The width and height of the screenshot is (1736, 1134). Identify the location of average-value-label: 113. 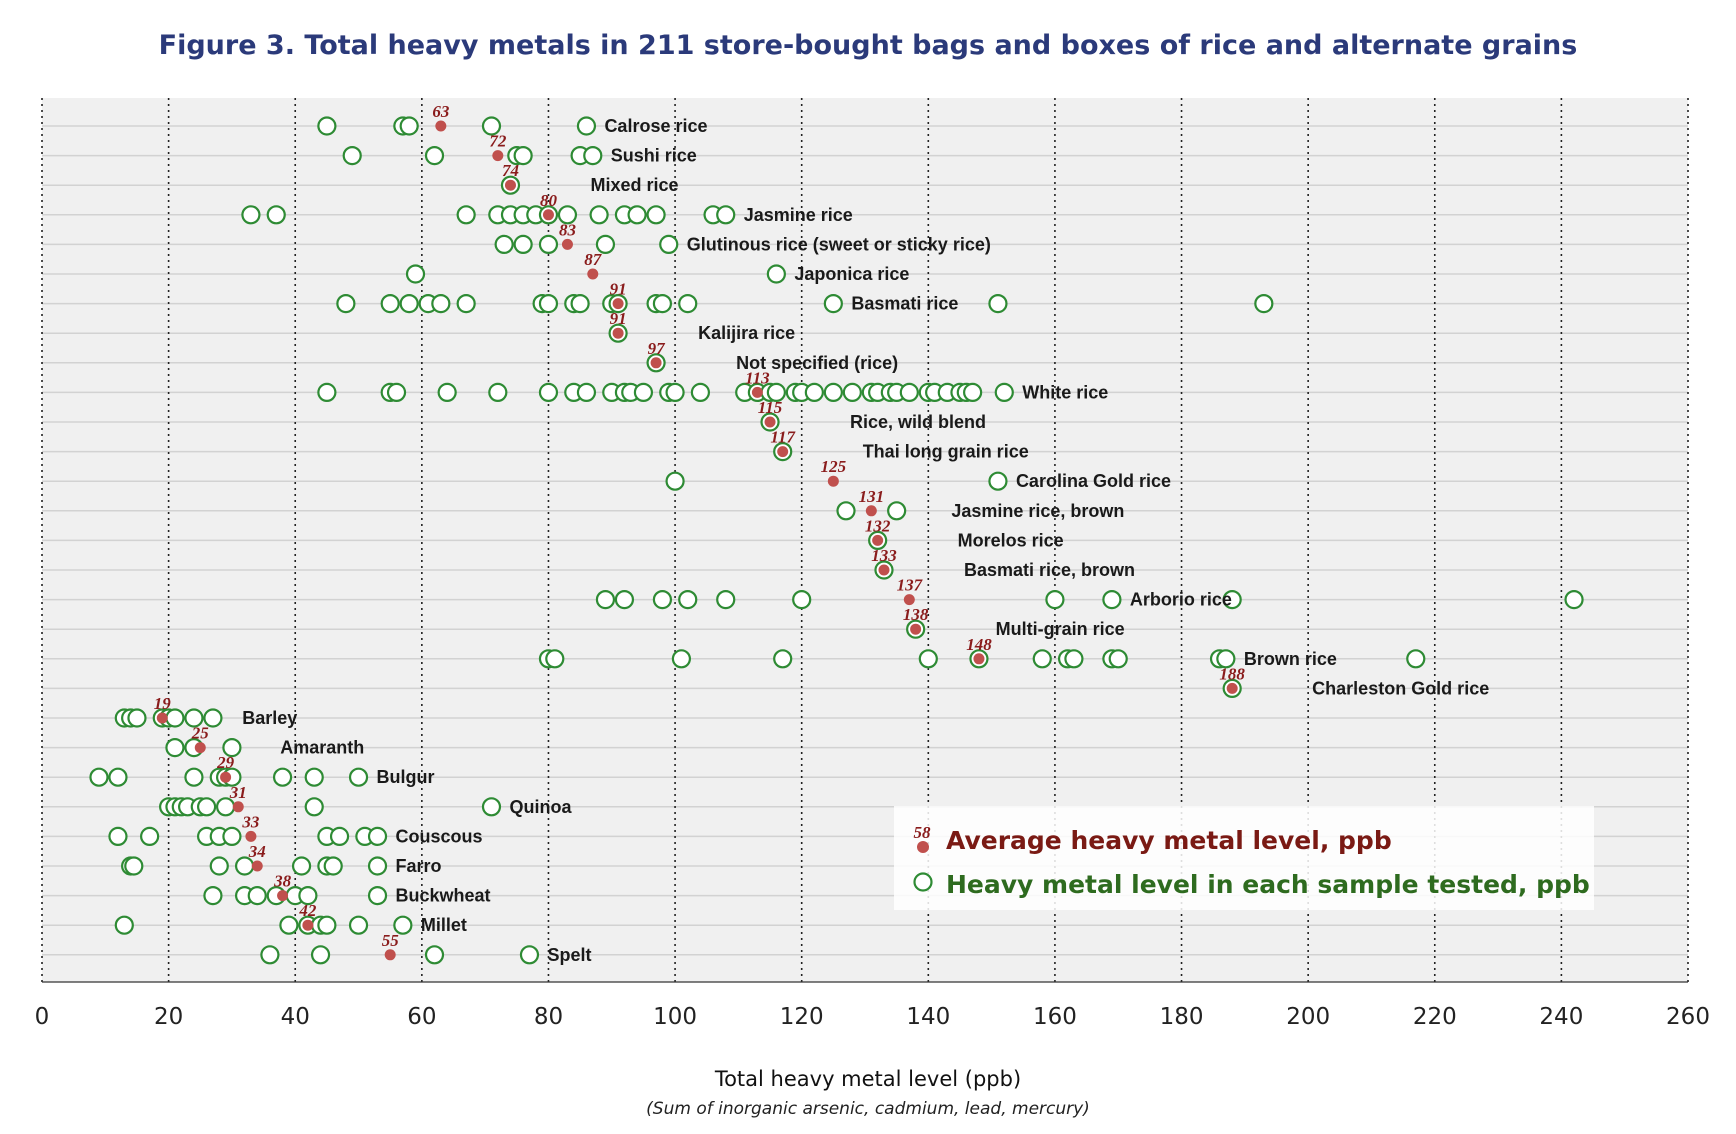
(757, 377).